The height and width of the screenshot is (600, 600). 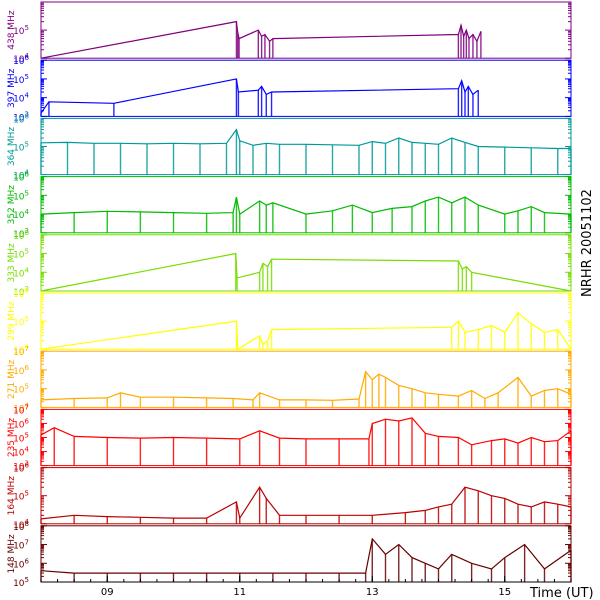 I want to click on panel-frequency-label: 333 MHz, so click(x=12, y=263).